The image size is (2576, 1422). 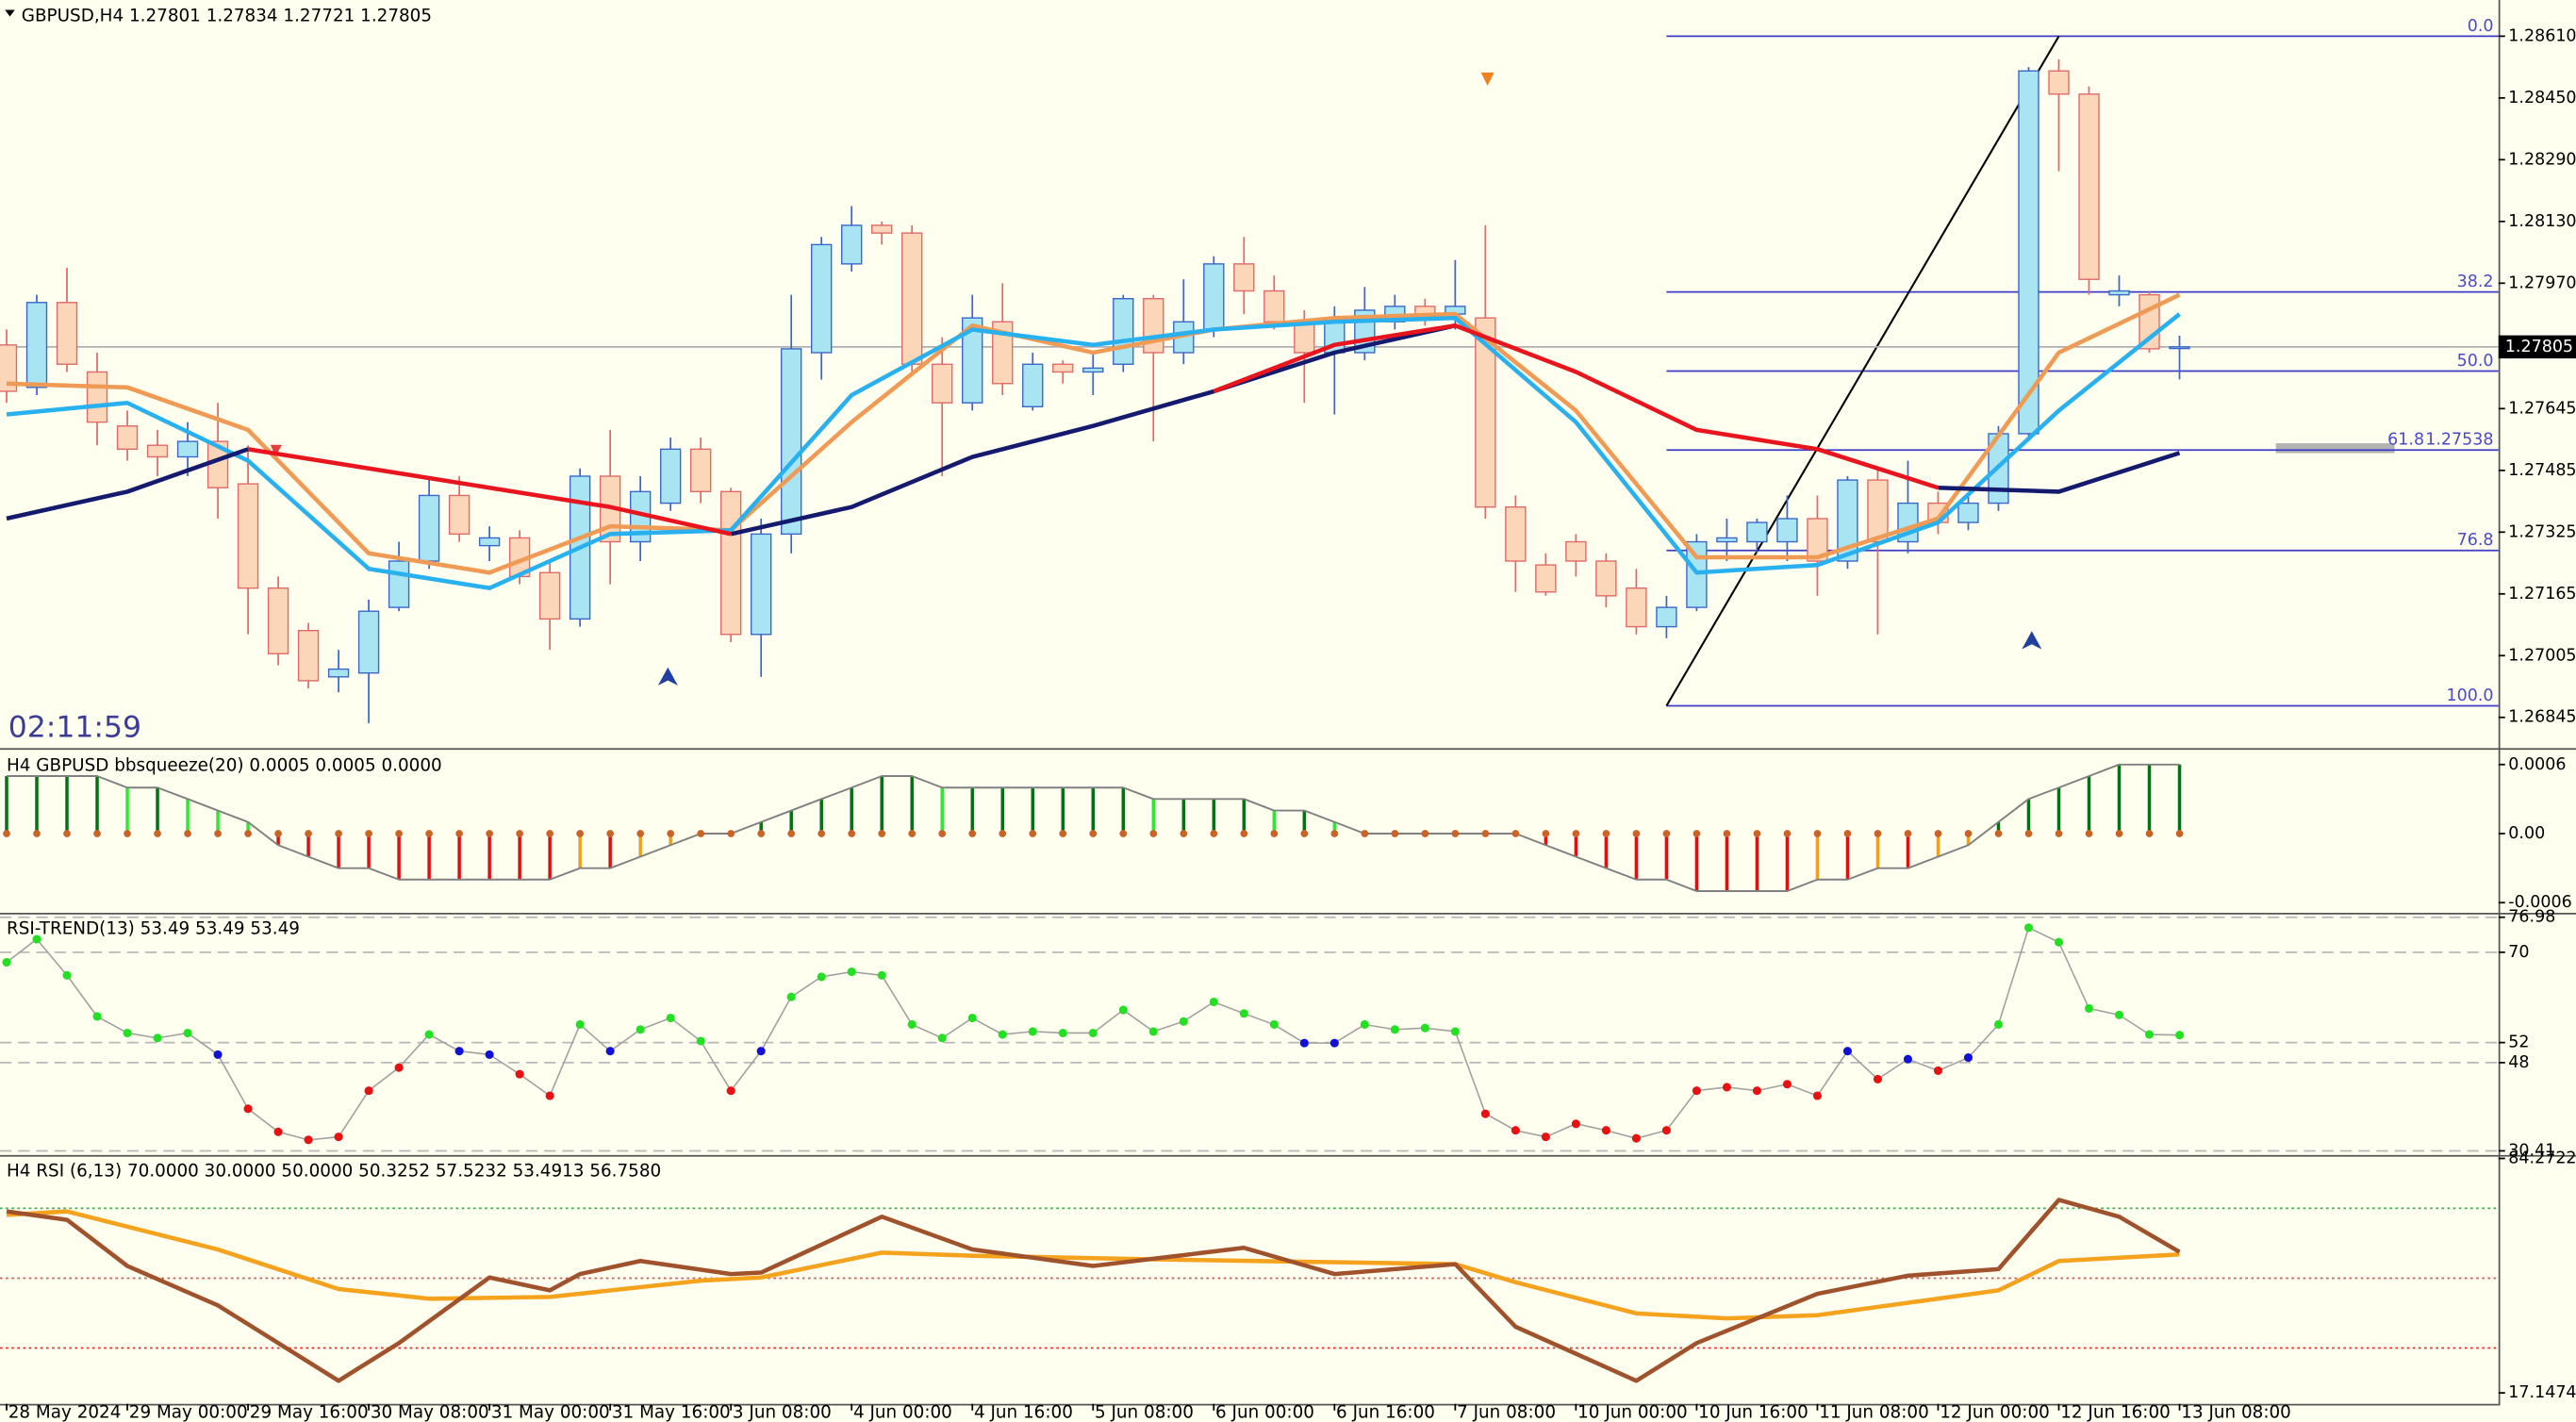 I want to click on menu-triangle, so click(x=10, y=13).